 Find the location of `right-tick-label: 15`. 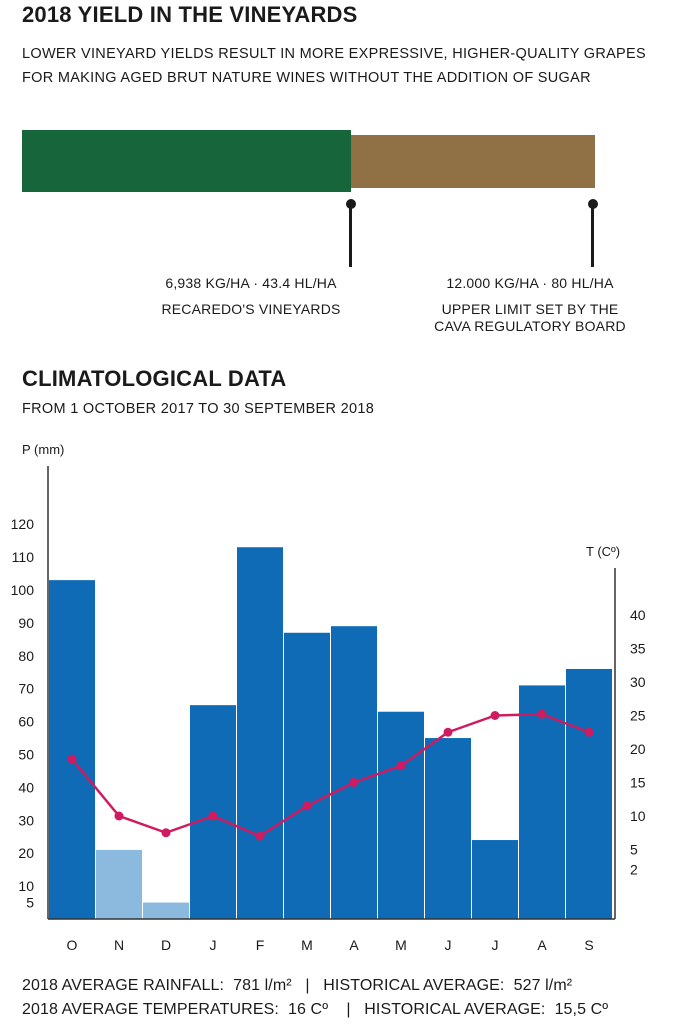

right-tick-label: 15 is located at coordinates (638, 783).